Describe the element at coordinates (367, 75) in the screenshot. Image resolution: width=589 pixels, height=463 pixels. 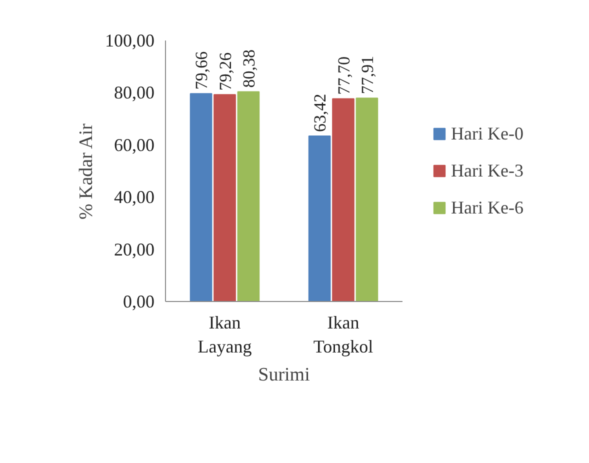
I see `data-label: 77,91` at that location.